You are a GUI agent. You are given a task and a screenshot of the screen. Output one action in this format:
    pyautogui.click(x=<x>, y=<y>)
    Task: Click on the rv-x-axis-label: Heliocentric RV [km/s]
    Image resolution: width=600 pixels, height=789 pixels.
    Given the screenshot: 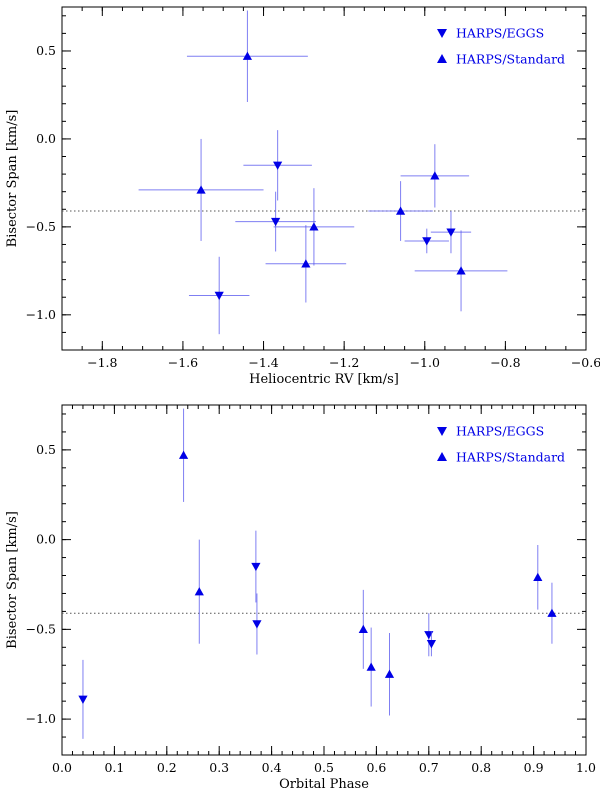 What is the action you would take?
    pyautogui.click(x=324, y=379)
    